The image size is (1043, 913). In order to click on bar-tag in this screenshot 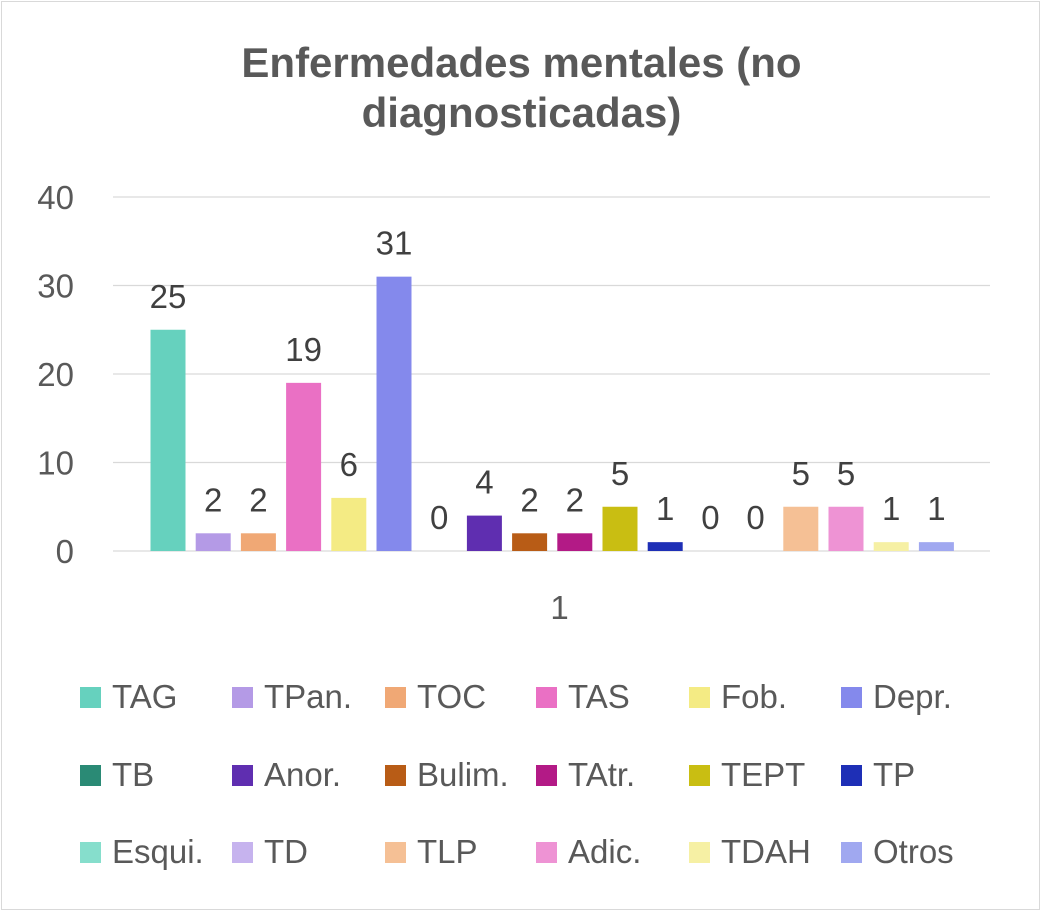, I will do `click(168, 440)`.